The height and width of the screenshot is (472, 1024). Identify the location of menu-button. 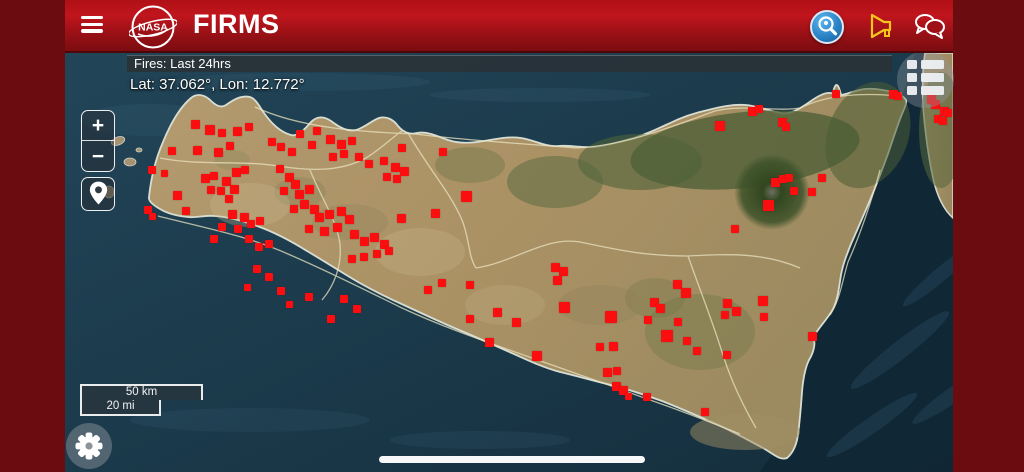
(92, 26).